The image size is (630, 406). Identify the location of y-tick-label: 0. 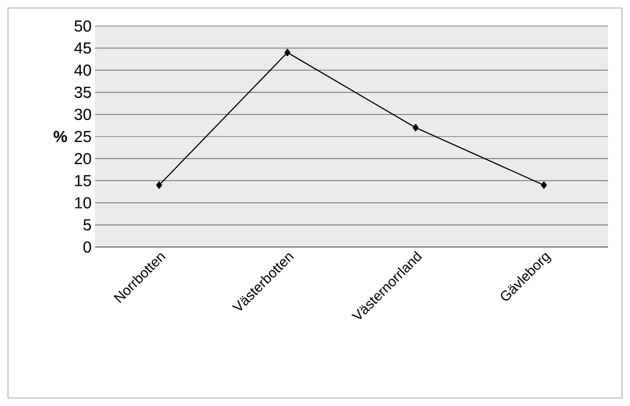
(87, 247).